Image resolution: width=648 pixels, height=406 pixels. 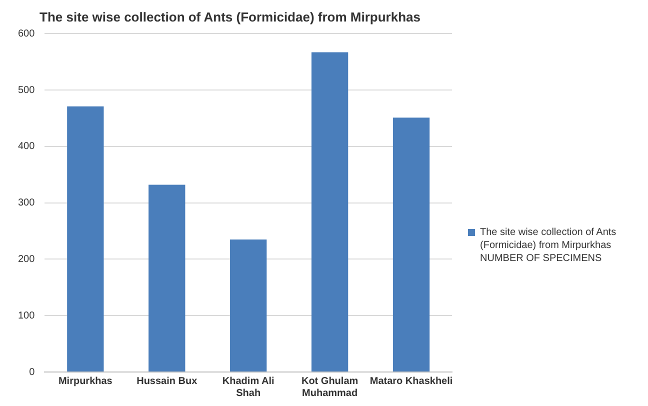 What do you see at coordinates (85, 381) in the screenshot?
I see `x-tick-label: Mirpurkhas` at bounding box center [85, 381].